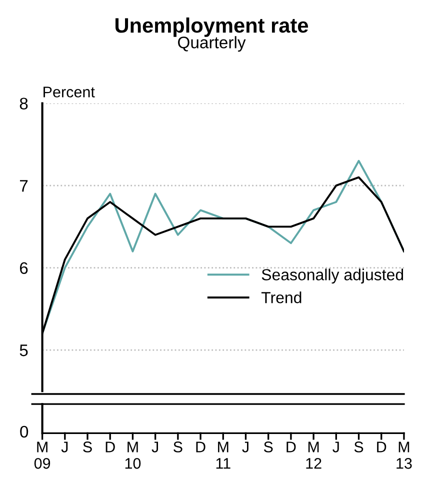 The width and height of the screenshot is (423, 492). I want to click on y-tick-label: 7, so click(24, 186).